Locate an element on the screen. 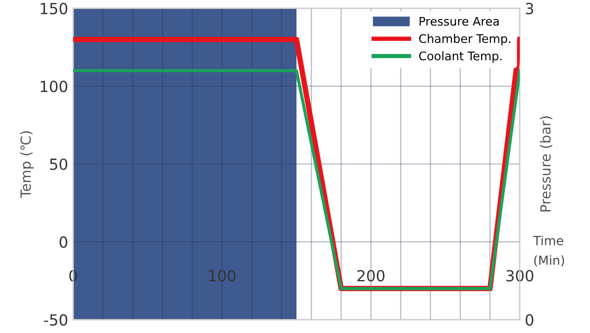 This screenshot has width=590, height=333. x-tick-label: 300 is located at coordinates (520, 276).